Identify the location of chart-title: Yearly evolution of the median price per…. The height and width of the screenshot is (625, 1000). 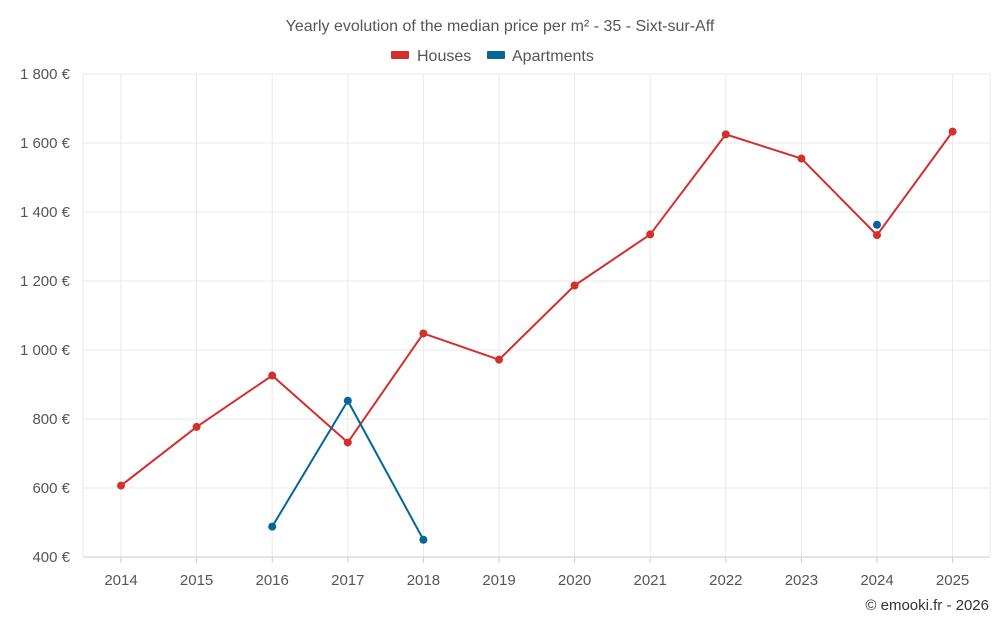
(500, 26).